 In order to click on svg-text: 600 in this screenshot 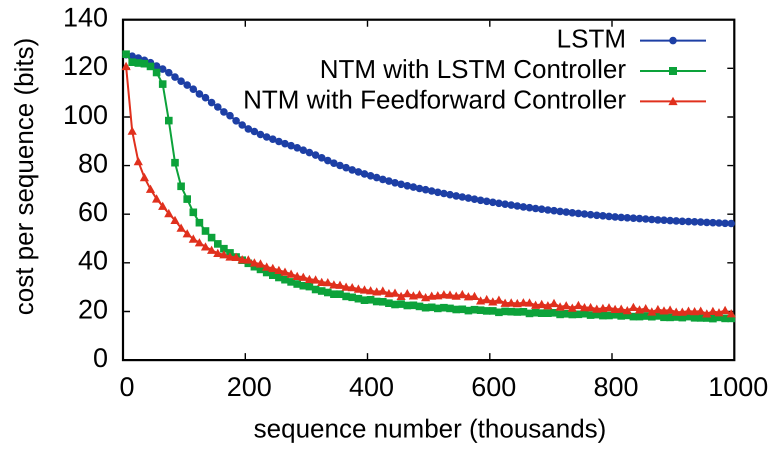, I will do `click(493, 387)`.